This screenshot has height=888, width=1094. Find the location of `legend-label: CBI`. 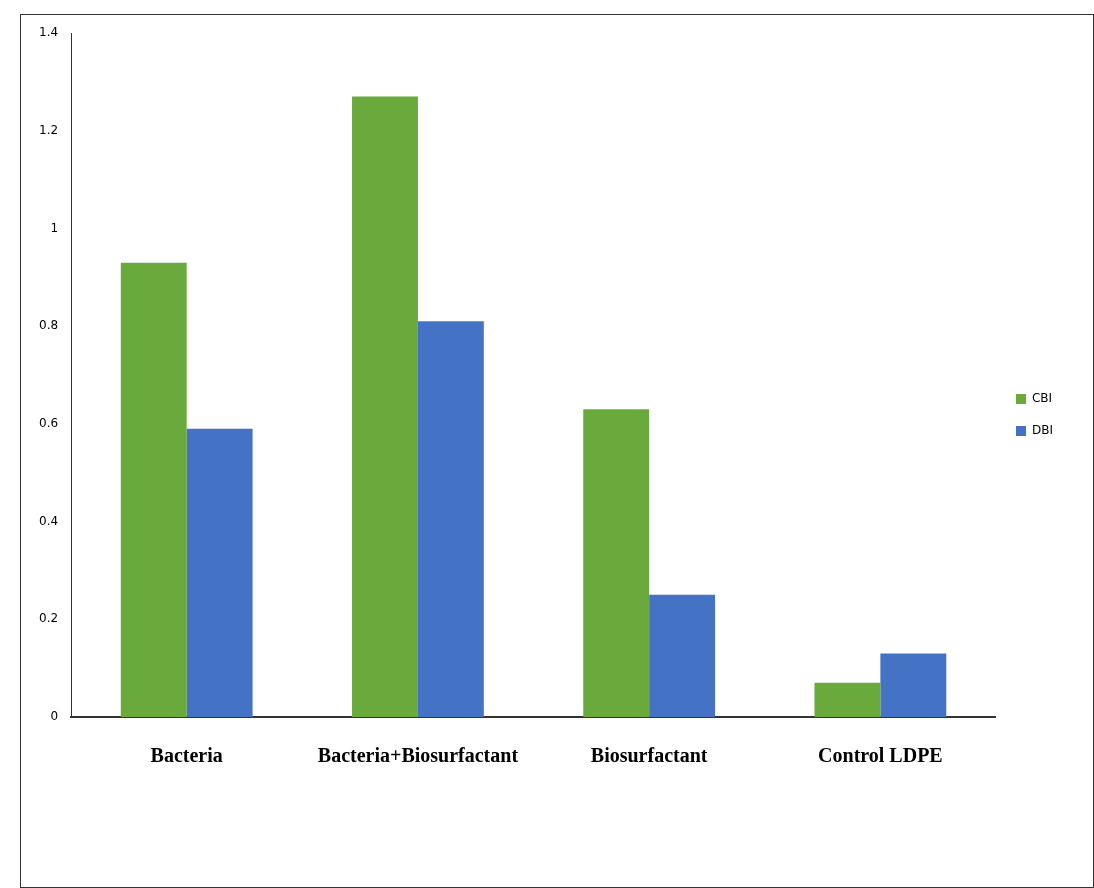

legend-label: CBI is located at coordinates (1042, 398).